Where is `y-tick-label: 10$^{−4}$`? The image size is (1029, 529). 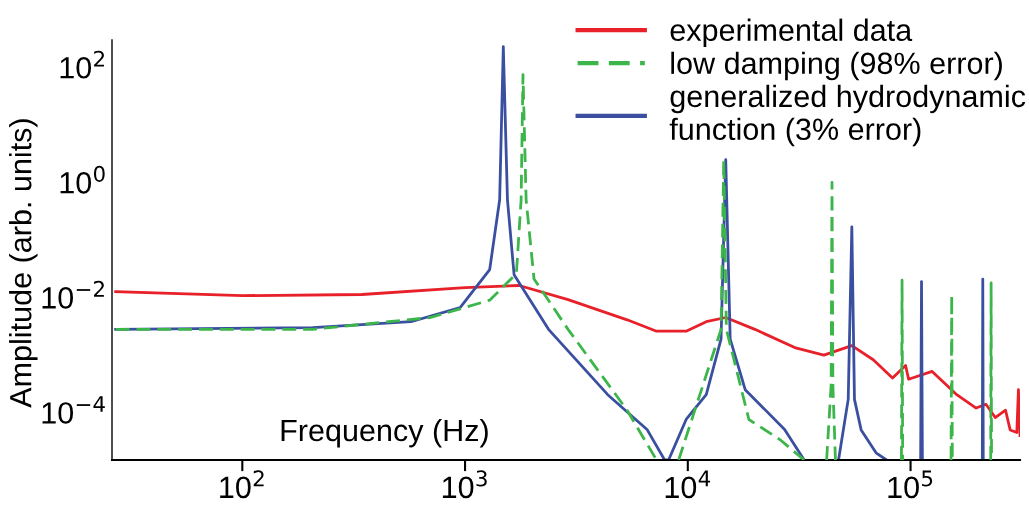
y-tick-label: 10$^{−4}$ is located at coordinates (73, 410).